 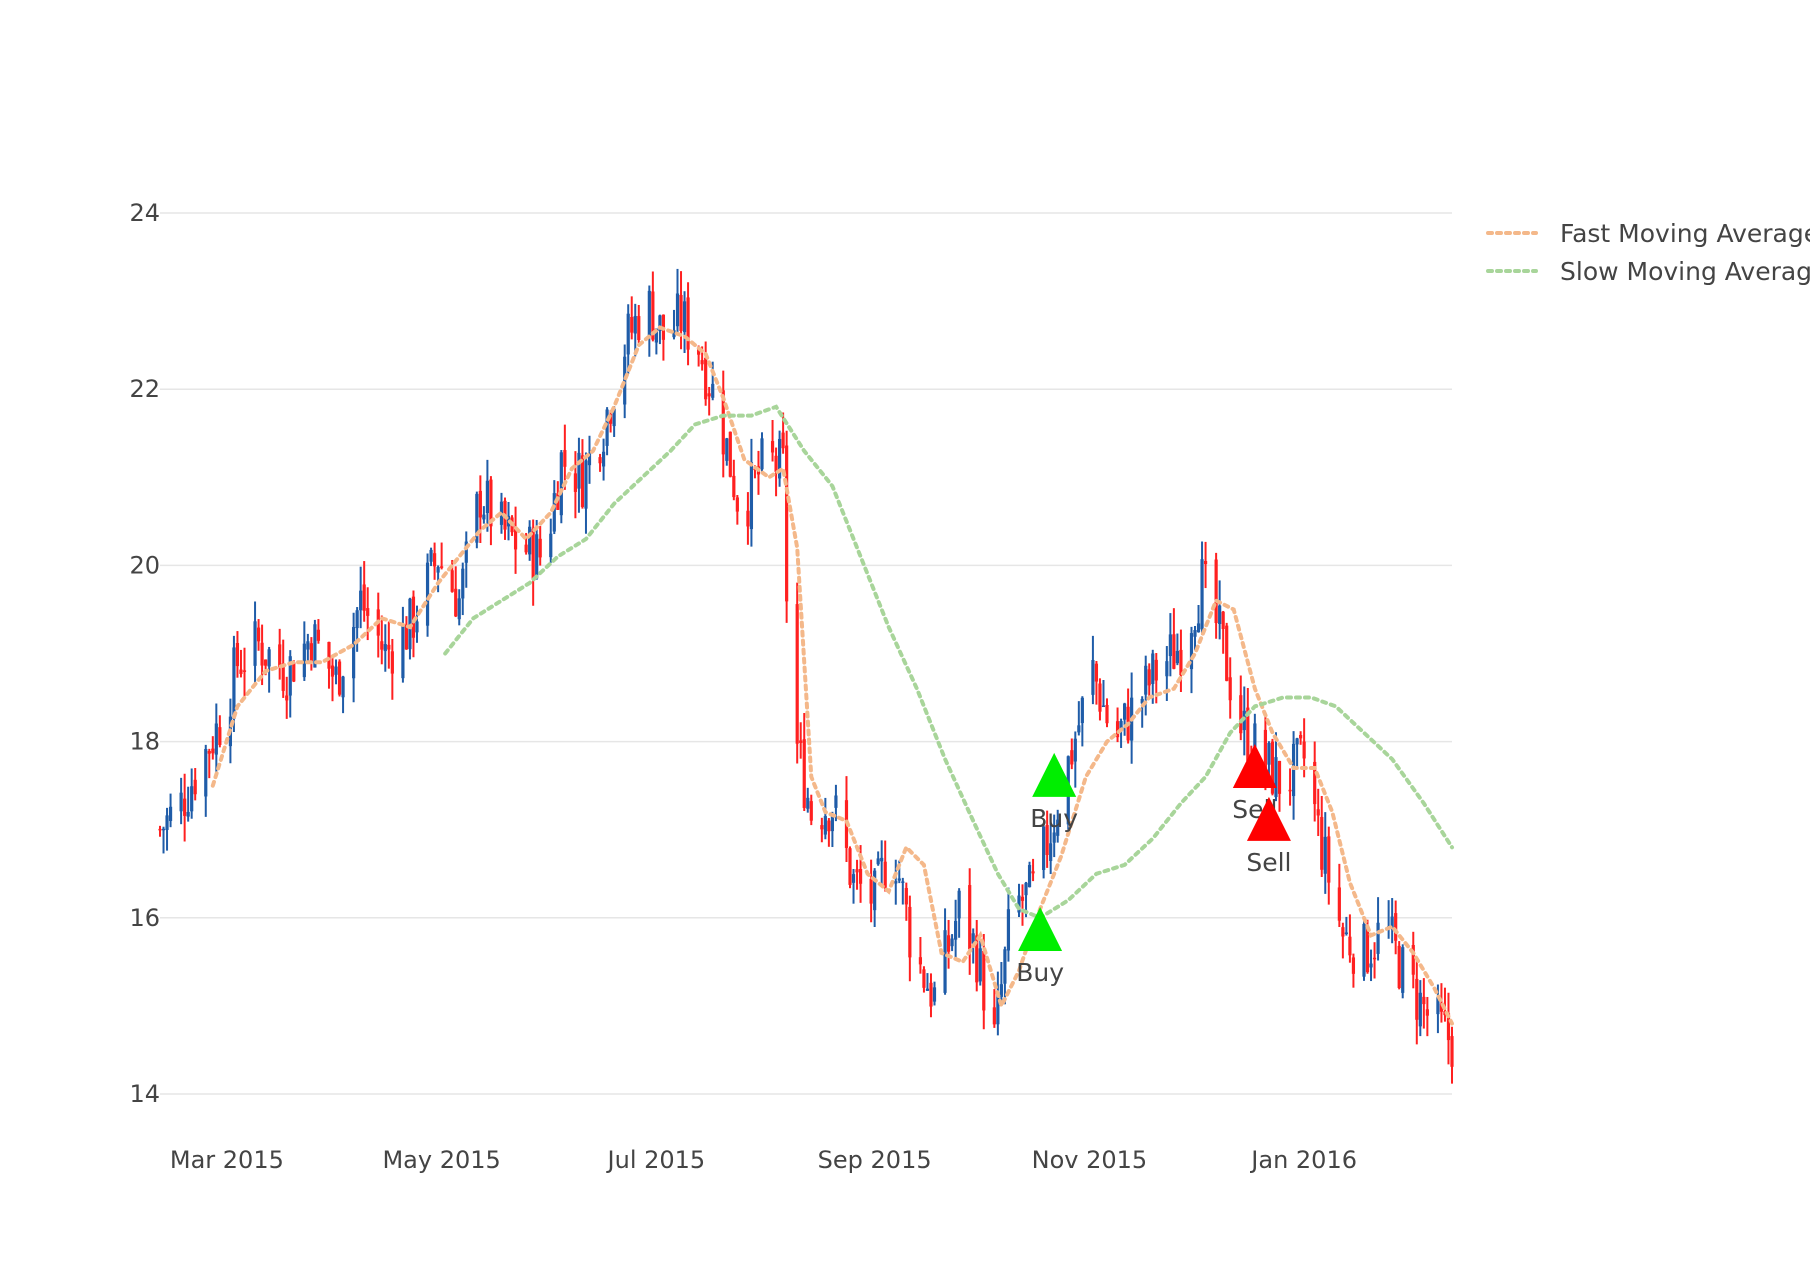 I want to click on legend-item: Fast Moving Average, so click(x=1648, y=233).